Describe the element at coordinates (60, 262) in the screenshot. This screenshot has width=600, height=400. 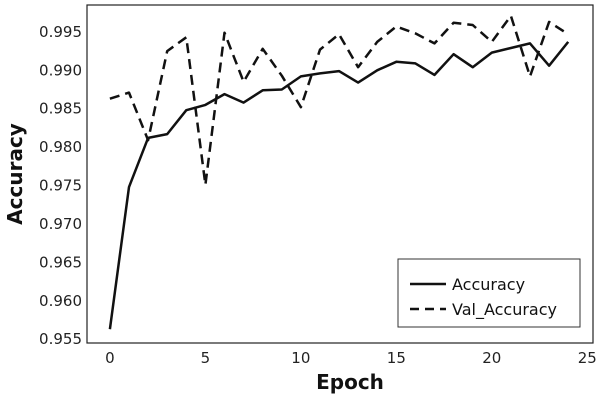
I see `y-tick-label: 0.965` at that location.